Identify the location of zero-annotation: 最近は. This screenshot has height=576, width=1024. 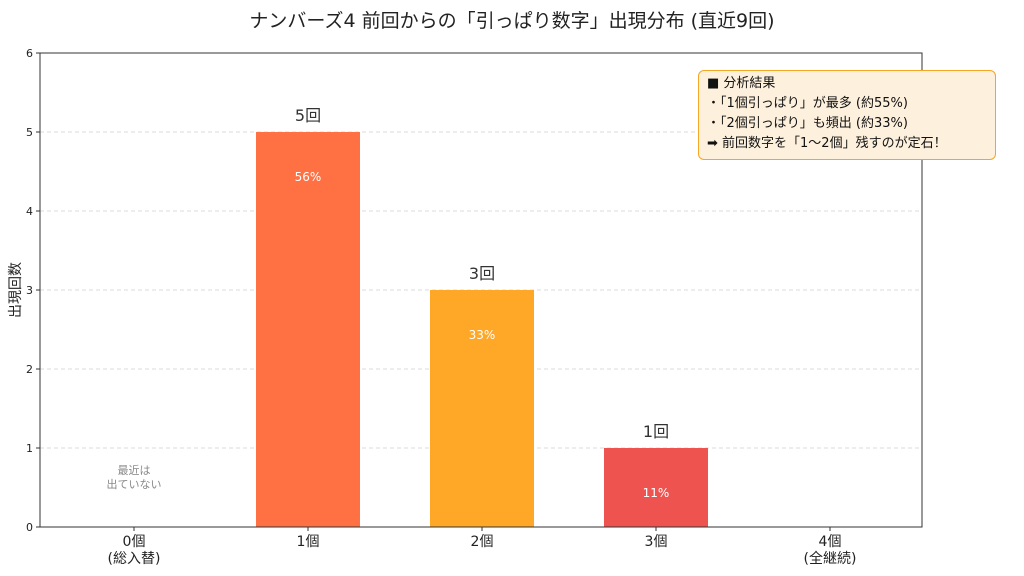
(134, 470).